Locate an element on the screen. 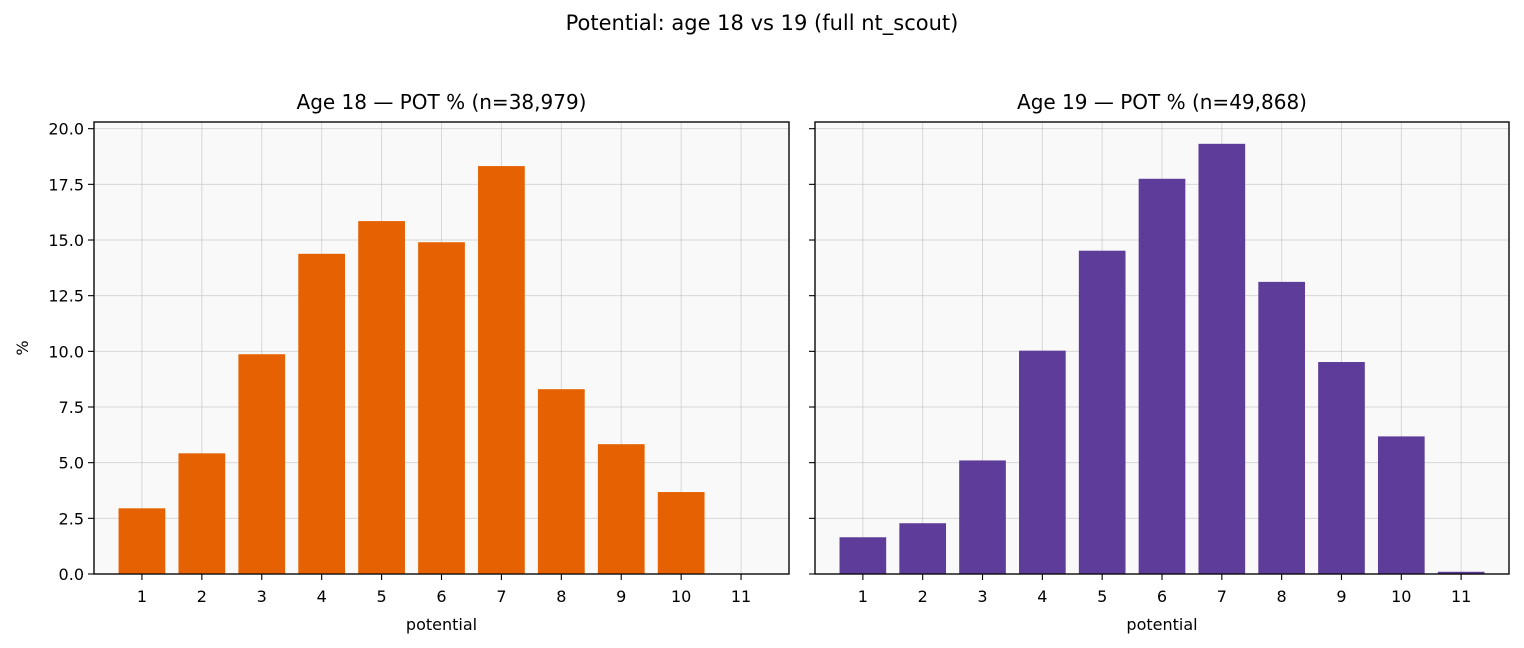 This screenshot has width=1524, height=648. figure-suptitle: Potential: age 18 vs 19 (full nt_scout) is located at coordinates (762, 23).